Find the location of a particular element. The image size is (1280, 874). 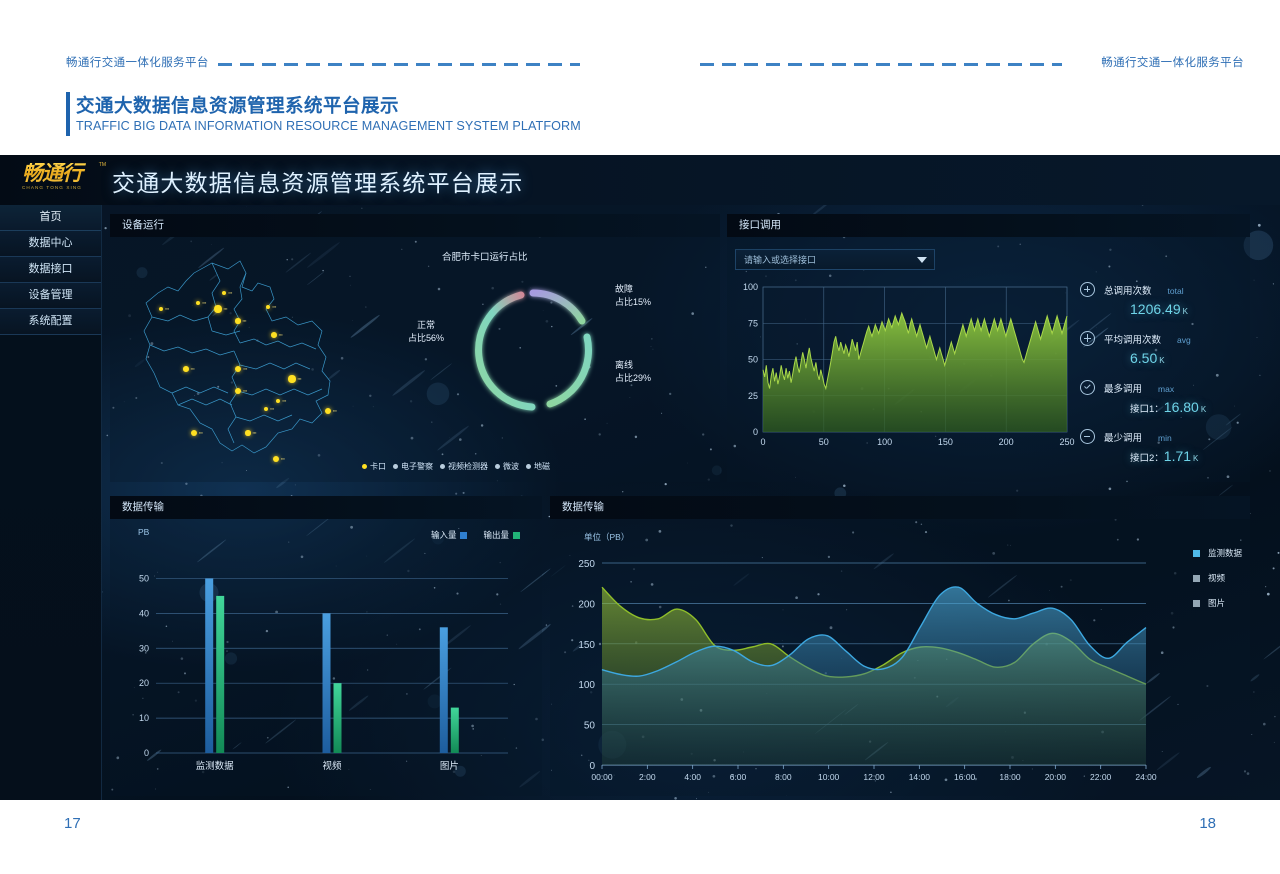

bar-输出量-图片 is located at coordinates (454, 730).